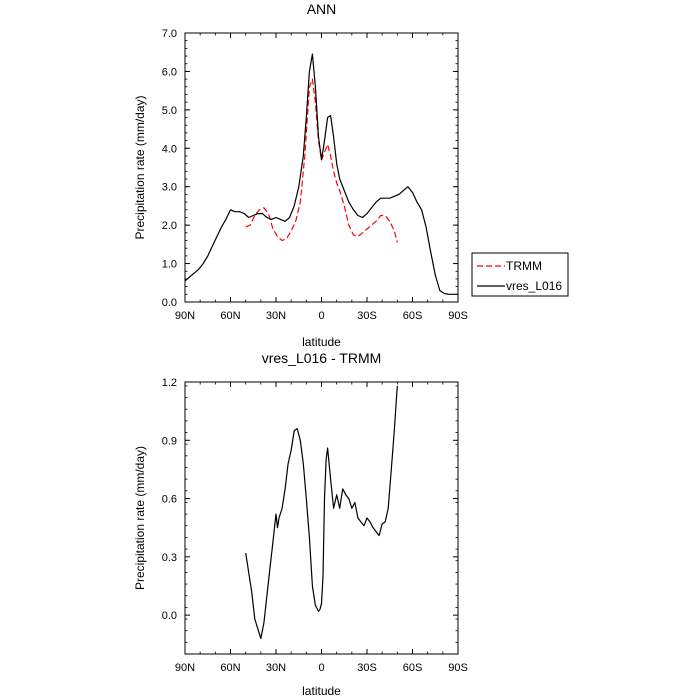  What do you see at coordinates (230, 316) in the screenshot?
I see `top-x-tick-label: 60N` at bounding box center [230, 316].